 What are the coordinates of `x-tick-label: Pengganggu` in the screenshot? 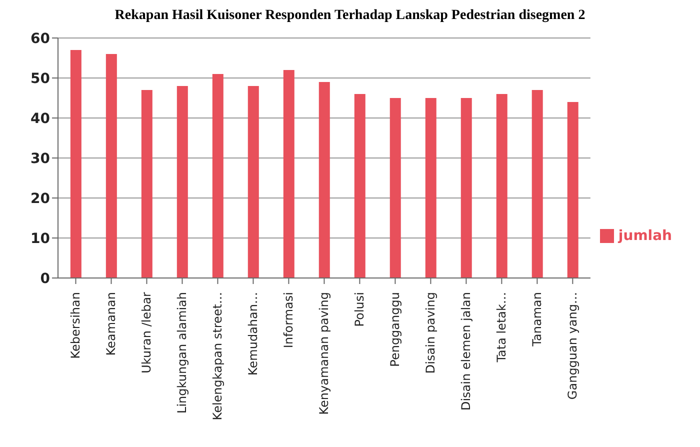 It's located at (395, 329).